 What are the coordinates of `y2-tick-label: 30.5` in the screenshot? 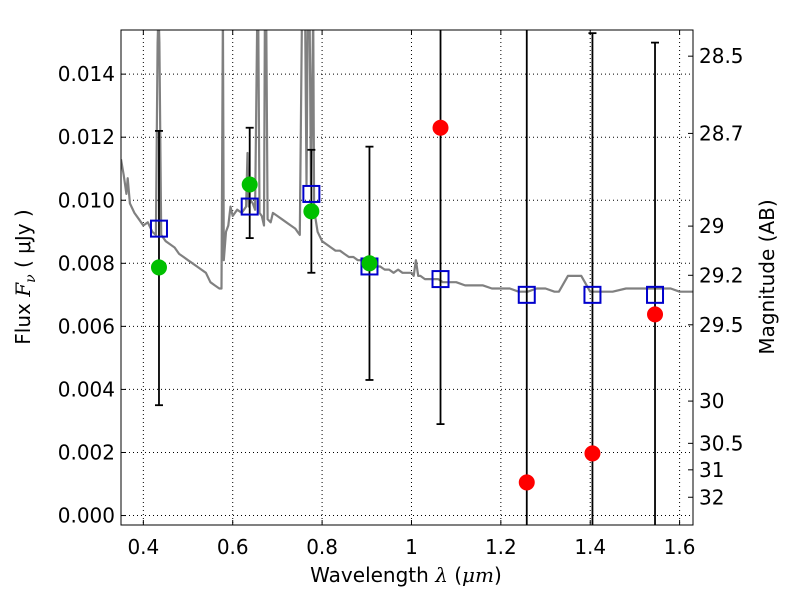 It's located at (721, 443).